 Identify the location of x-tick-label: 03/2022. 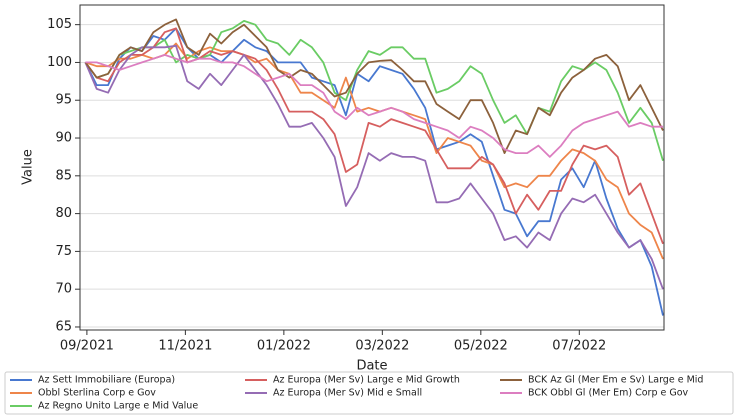
(382, 346).